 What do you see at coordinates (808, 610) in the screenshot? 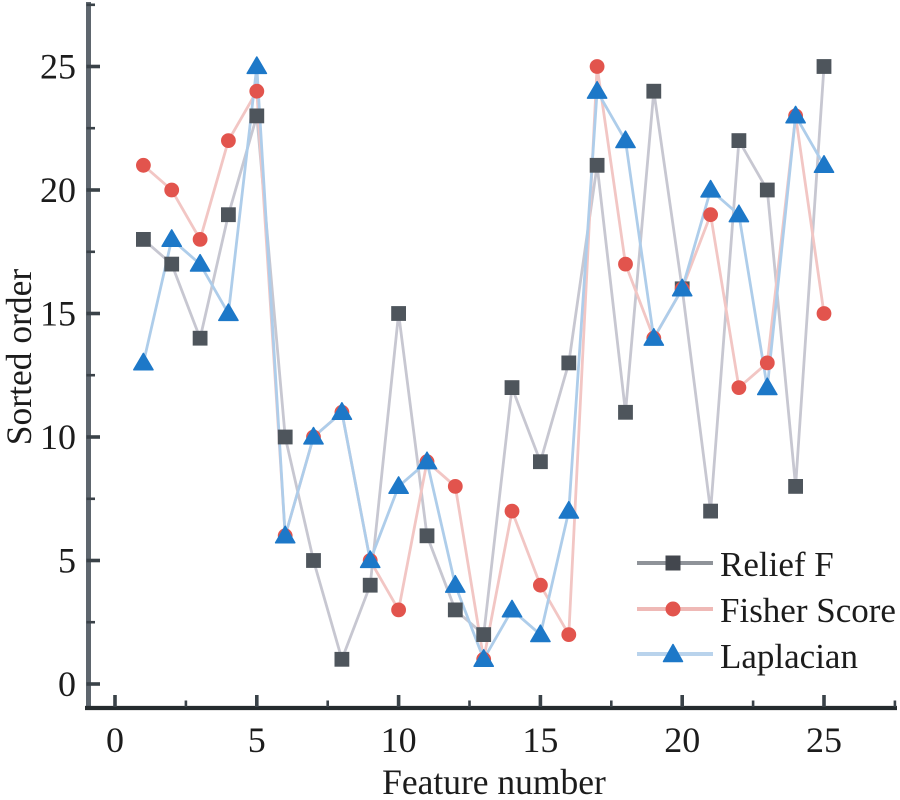
I see `svg-text: Fisher Score` at bounding box center [808, 610].